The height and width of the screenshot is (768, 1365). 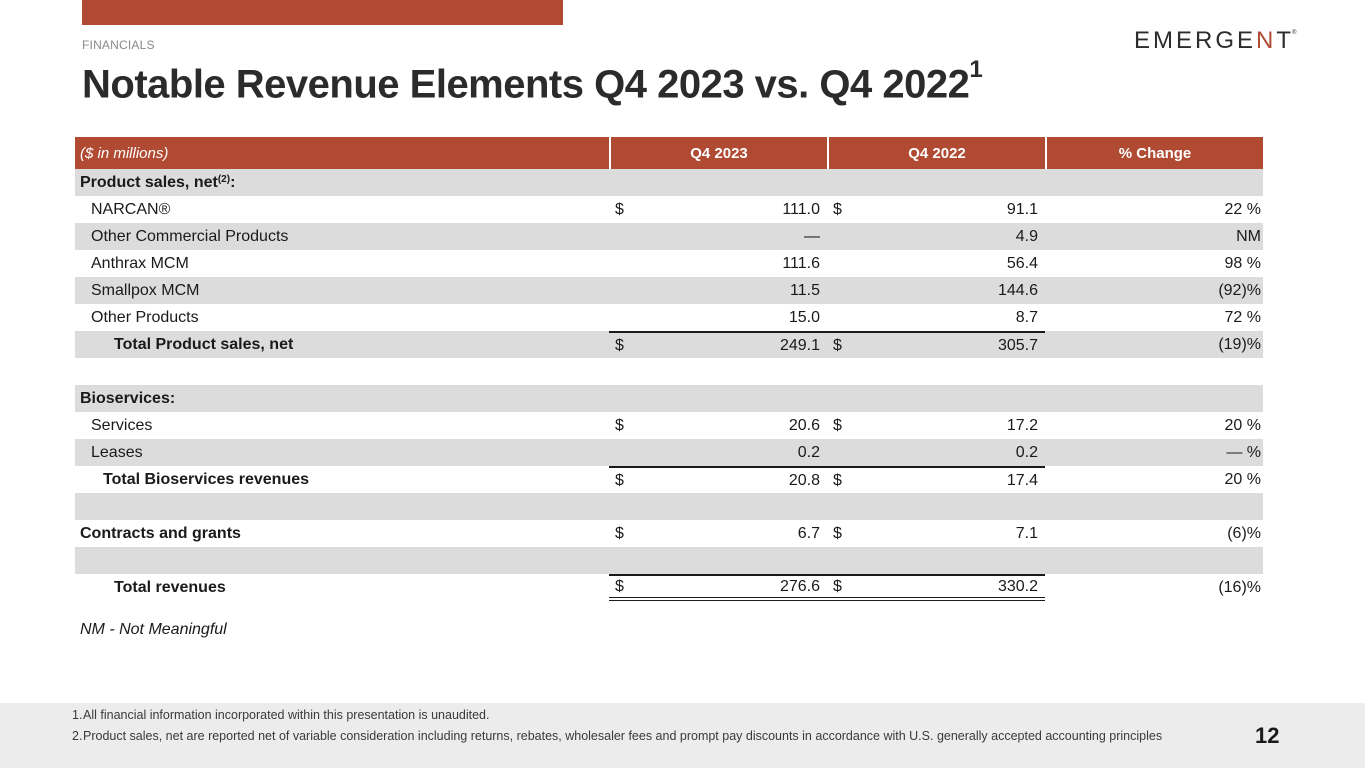 What do you see at coordinates (805, 290) in the screenshot?
I see `value-text: 11.5` at bounding box center [805, 290].